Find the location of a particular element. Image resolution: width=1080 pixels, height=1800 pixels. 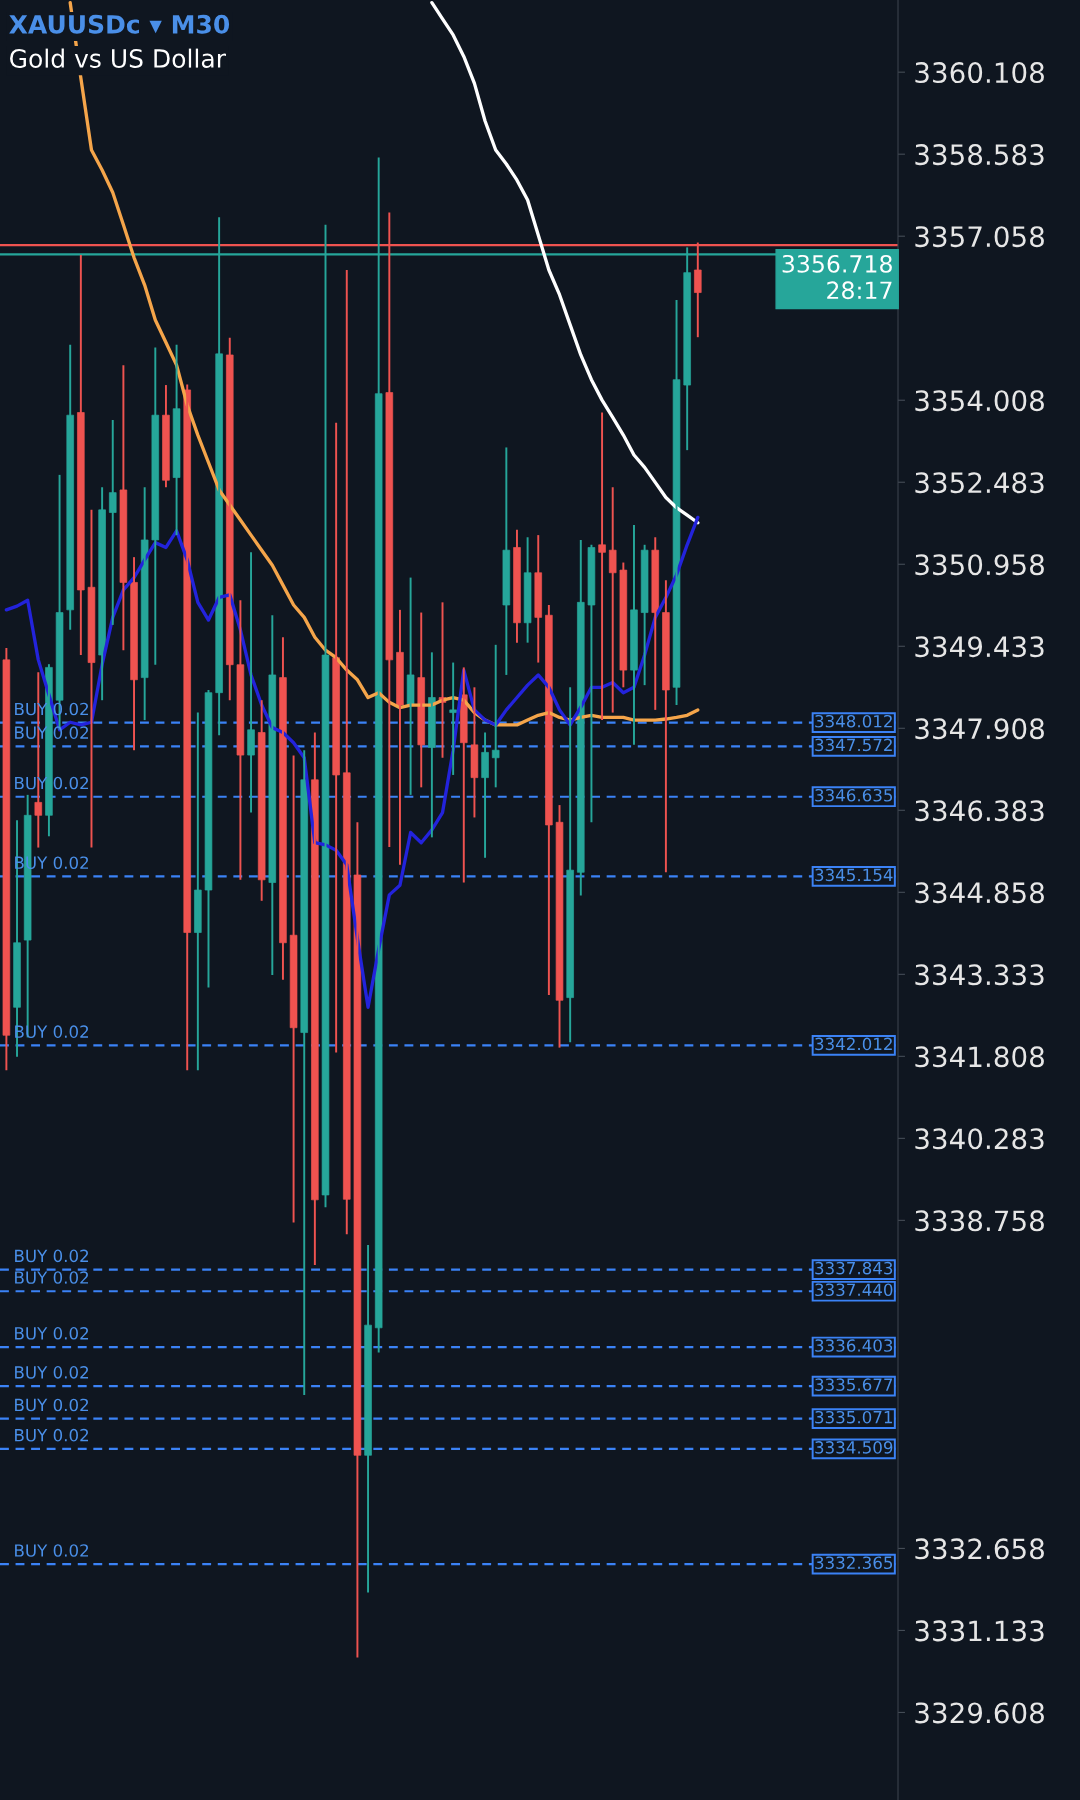

y-tick-label: 3338.758 is located at coordinates (979, 1221).